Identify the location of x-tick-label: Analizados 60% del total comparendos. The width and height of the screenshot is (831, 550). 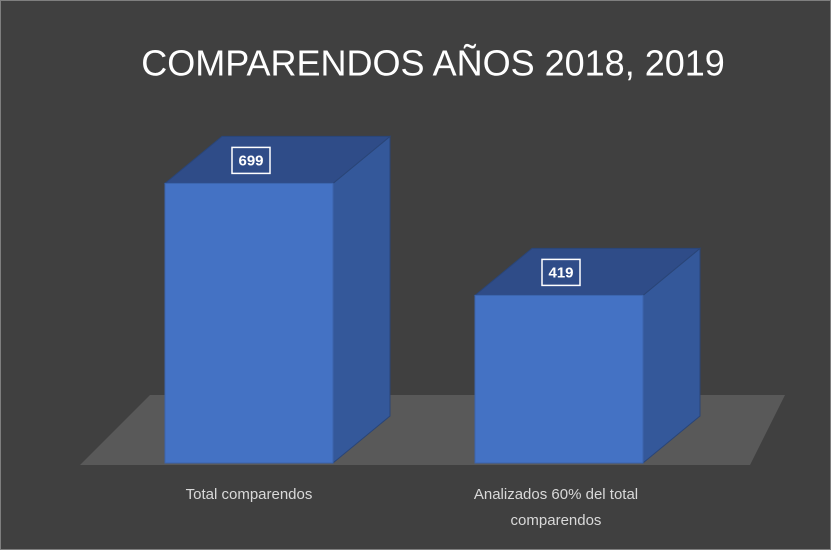
(556, 507).